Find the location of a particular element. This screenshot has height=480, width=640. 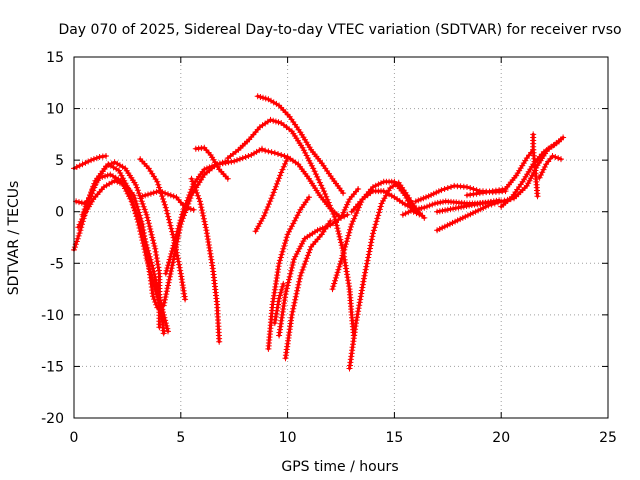

series-s13 is located at coordinates (300, 145).